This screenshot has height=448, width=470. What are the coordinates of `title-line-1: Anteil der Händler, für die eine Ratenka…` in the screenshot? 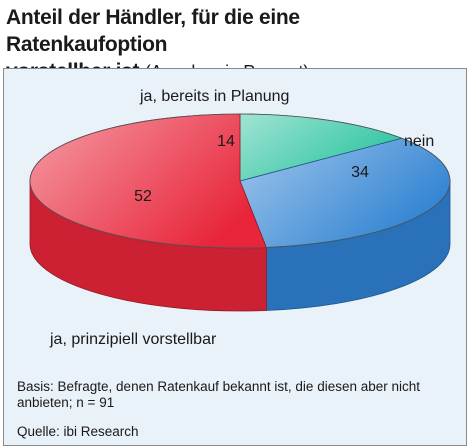 It's located at (153, 31).